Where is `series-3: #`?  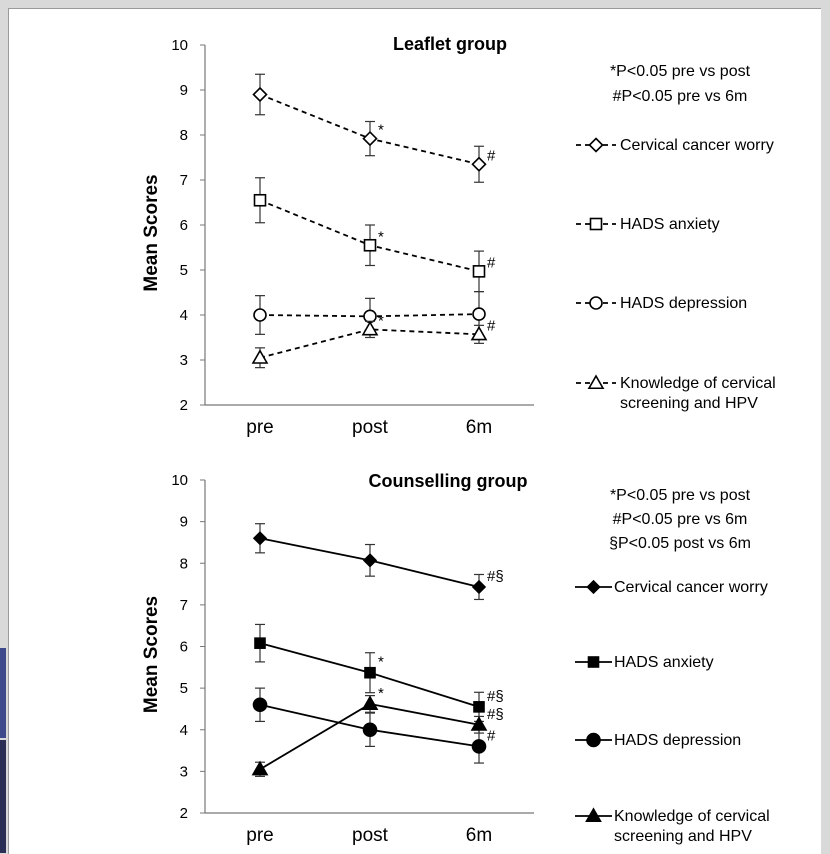
series-3: # is located at coordinates (374, 725).